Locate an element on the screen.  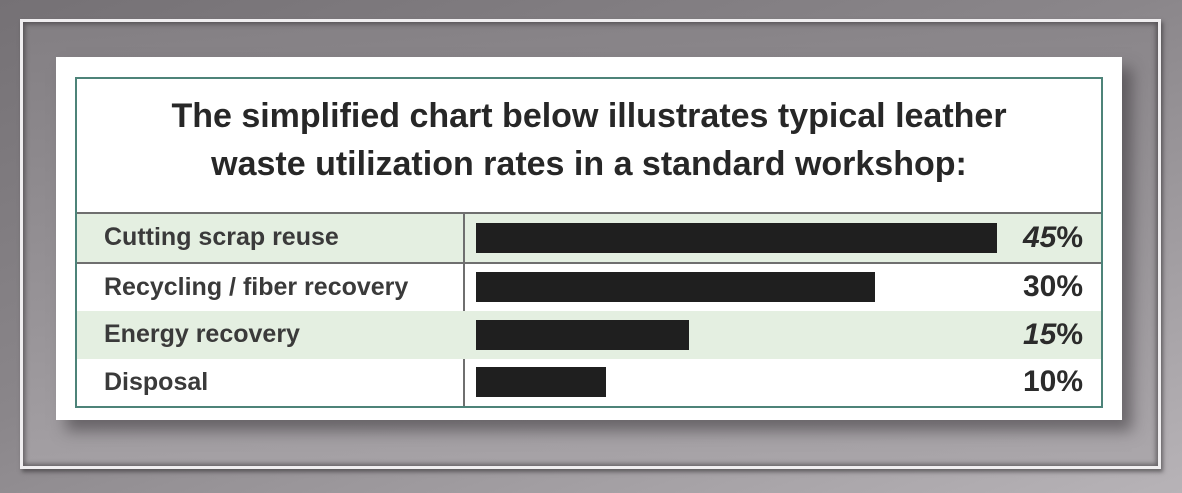
row-label: Disposal is located at coordinates (271, 382).